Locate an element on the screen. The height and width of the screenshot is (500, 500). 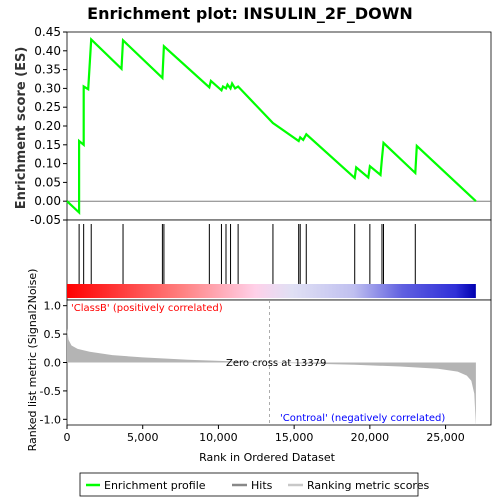
metric-y-tick-label: 0.5 is located at coordinates (53, 334).